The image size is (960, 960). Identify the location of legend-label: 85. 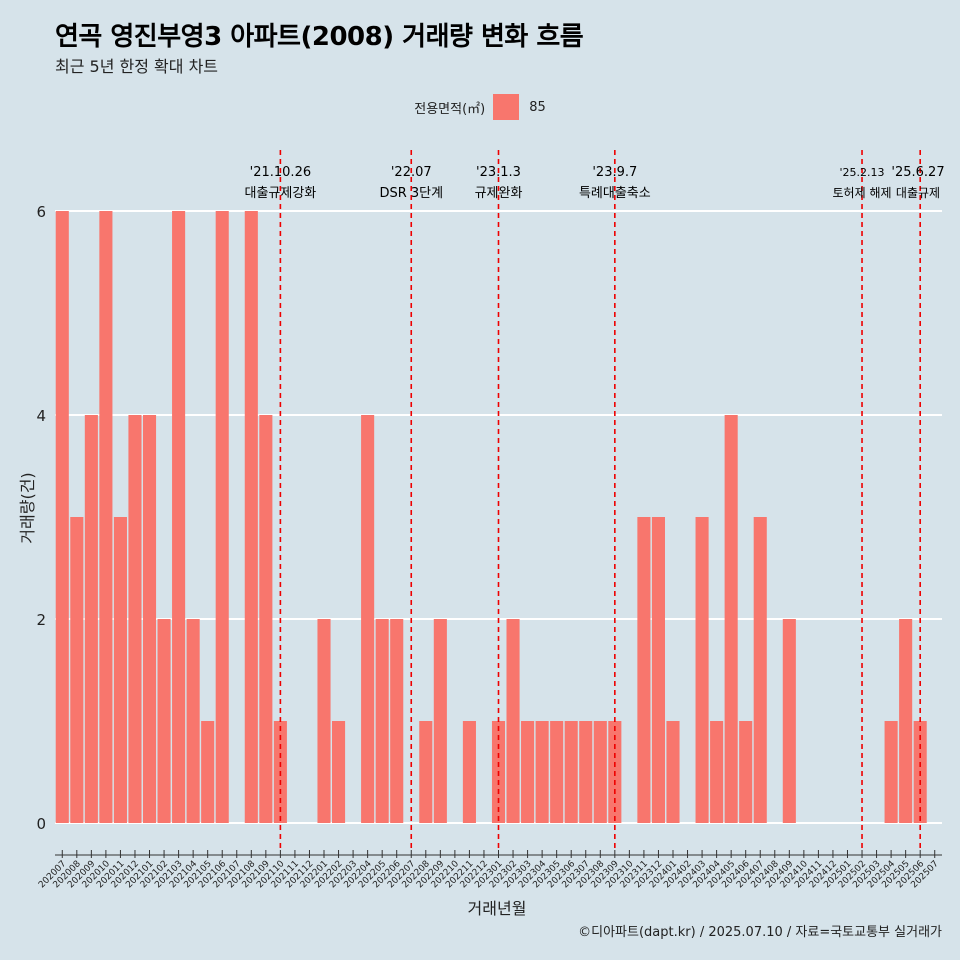
(537, 107).